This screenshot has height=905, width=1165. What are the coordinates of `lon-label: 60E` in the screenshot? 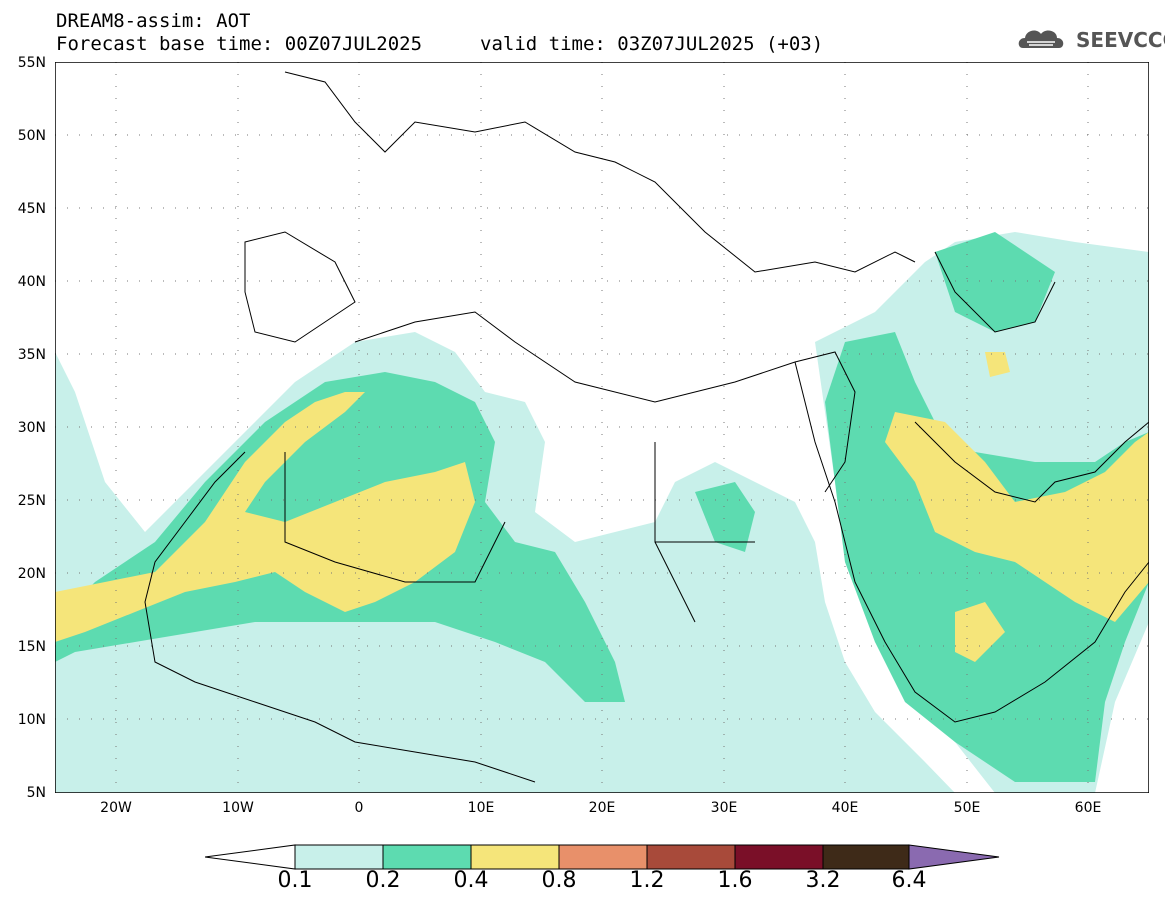 It's located at (1088, 808).